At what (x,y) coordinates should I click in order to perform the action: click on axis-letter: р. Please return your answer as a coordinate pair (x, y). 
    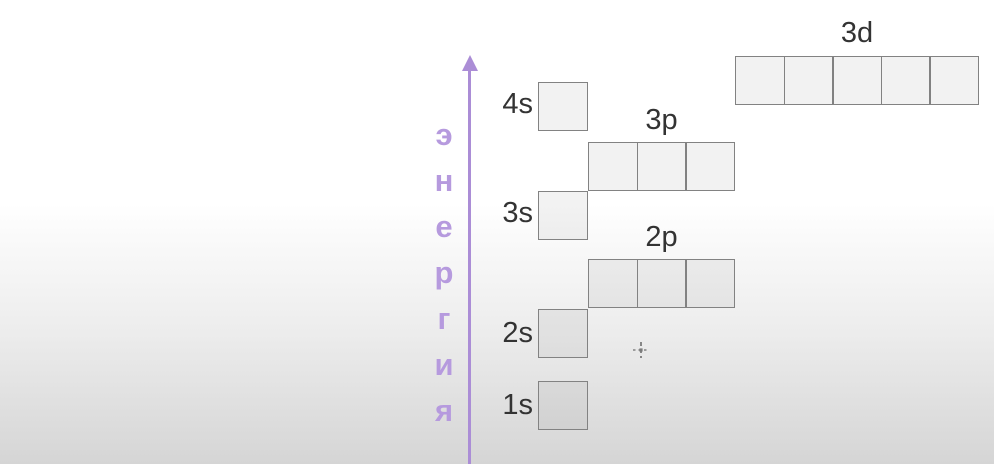
    Looking at the image, I should click on (444, 272).